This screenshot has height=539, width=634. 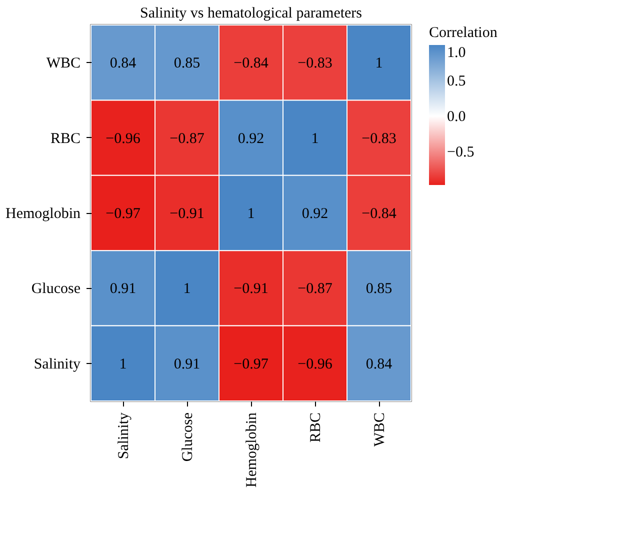 What do you see at coordinates (63, 64) in the screenshot?
I see `y-tick-label: WBC` at bounding box center [63, 64].